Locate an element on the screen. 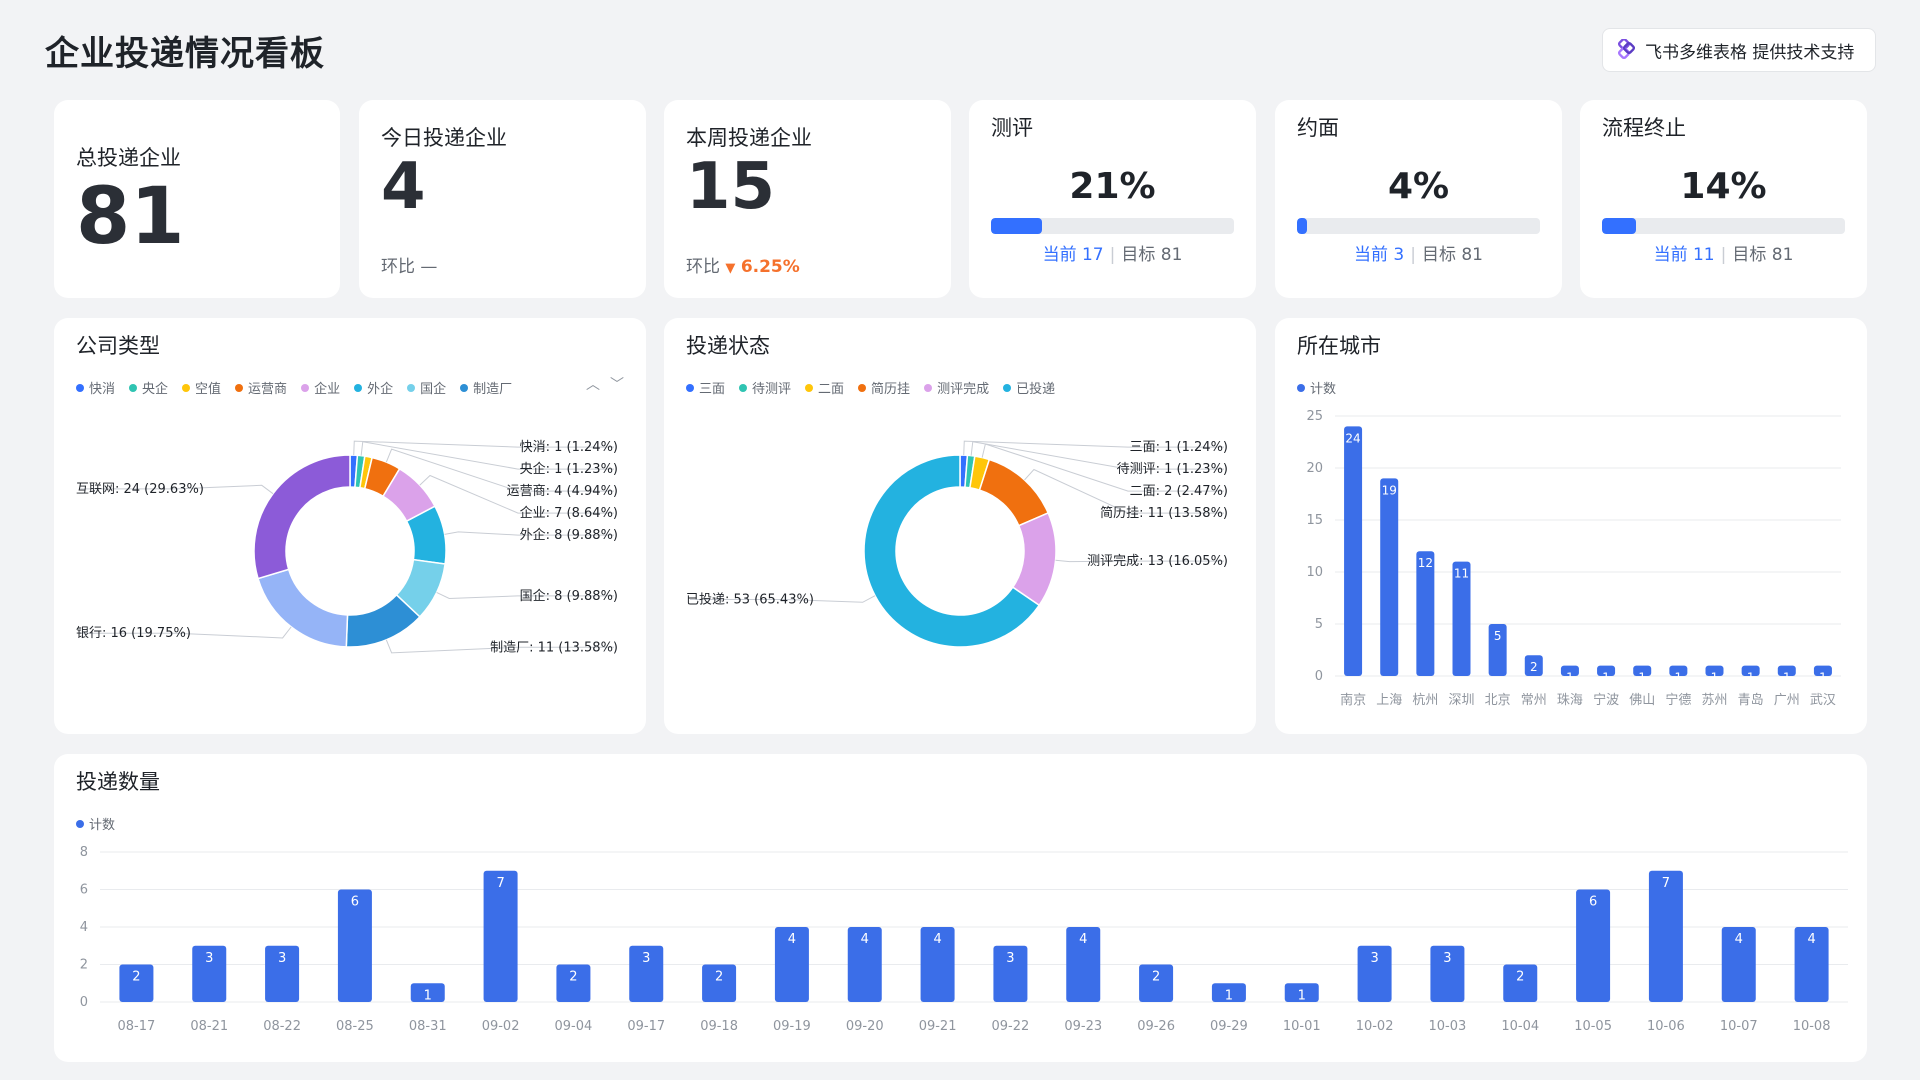  legend-item: 二面 is located at coordinates (824, 387).